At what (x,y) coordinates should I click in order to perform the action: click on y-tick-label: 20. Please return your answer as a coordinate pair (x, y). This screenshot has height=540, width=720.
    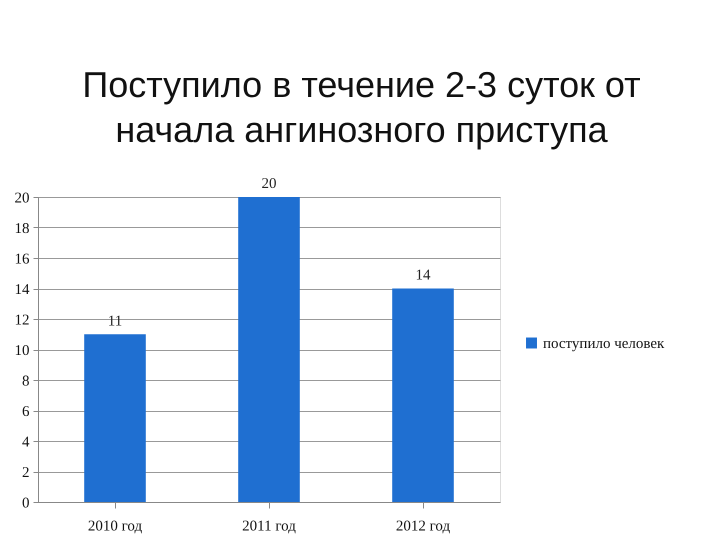
    Looking at the image, I should click on (22, 198).